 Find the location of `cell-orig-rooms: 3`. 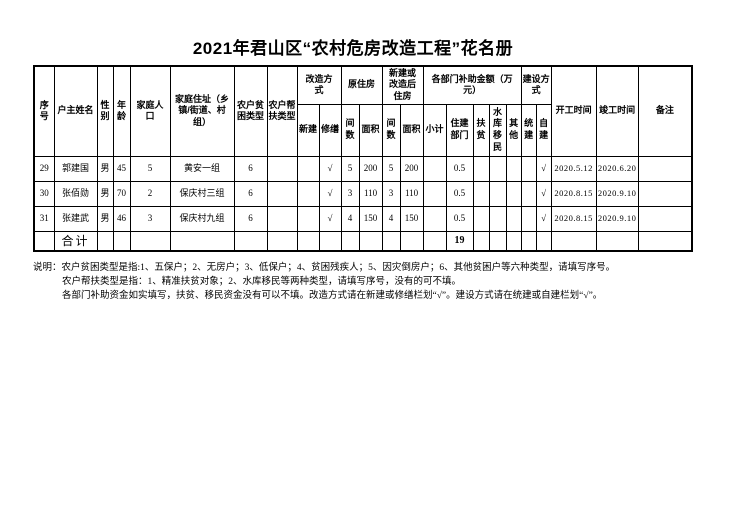

cell-orig-rooms: 3 is located at coordinates (350, 193).